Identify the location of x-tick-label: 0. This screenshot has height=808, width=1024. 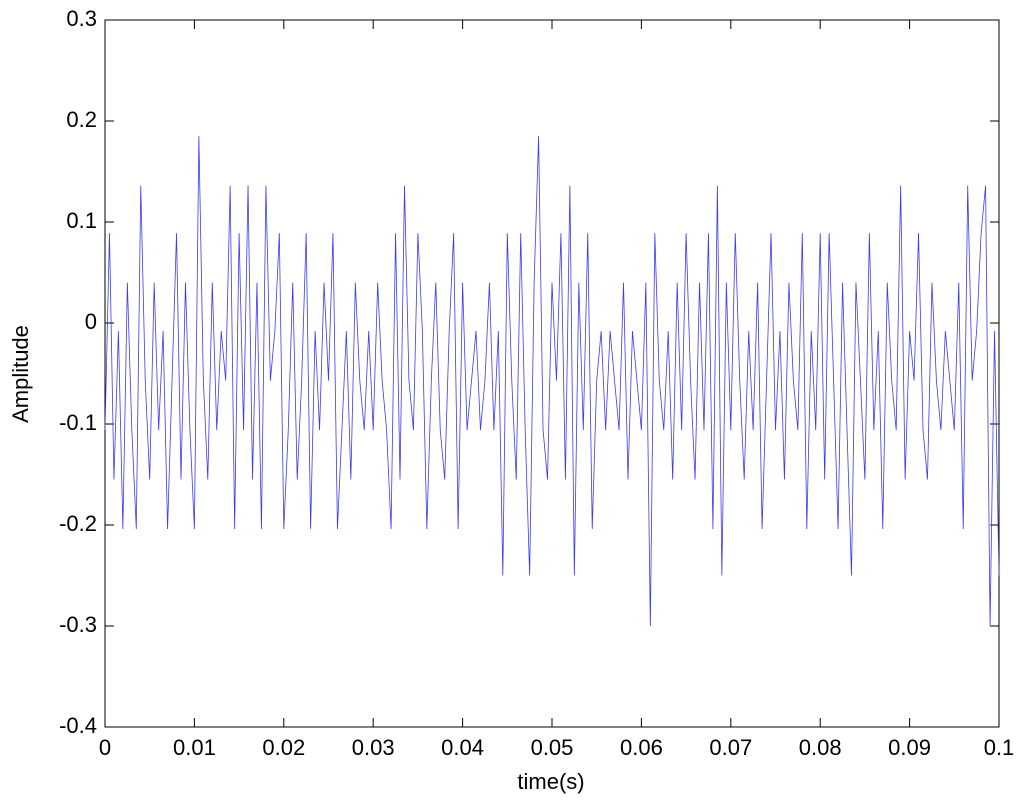
(105, 747).